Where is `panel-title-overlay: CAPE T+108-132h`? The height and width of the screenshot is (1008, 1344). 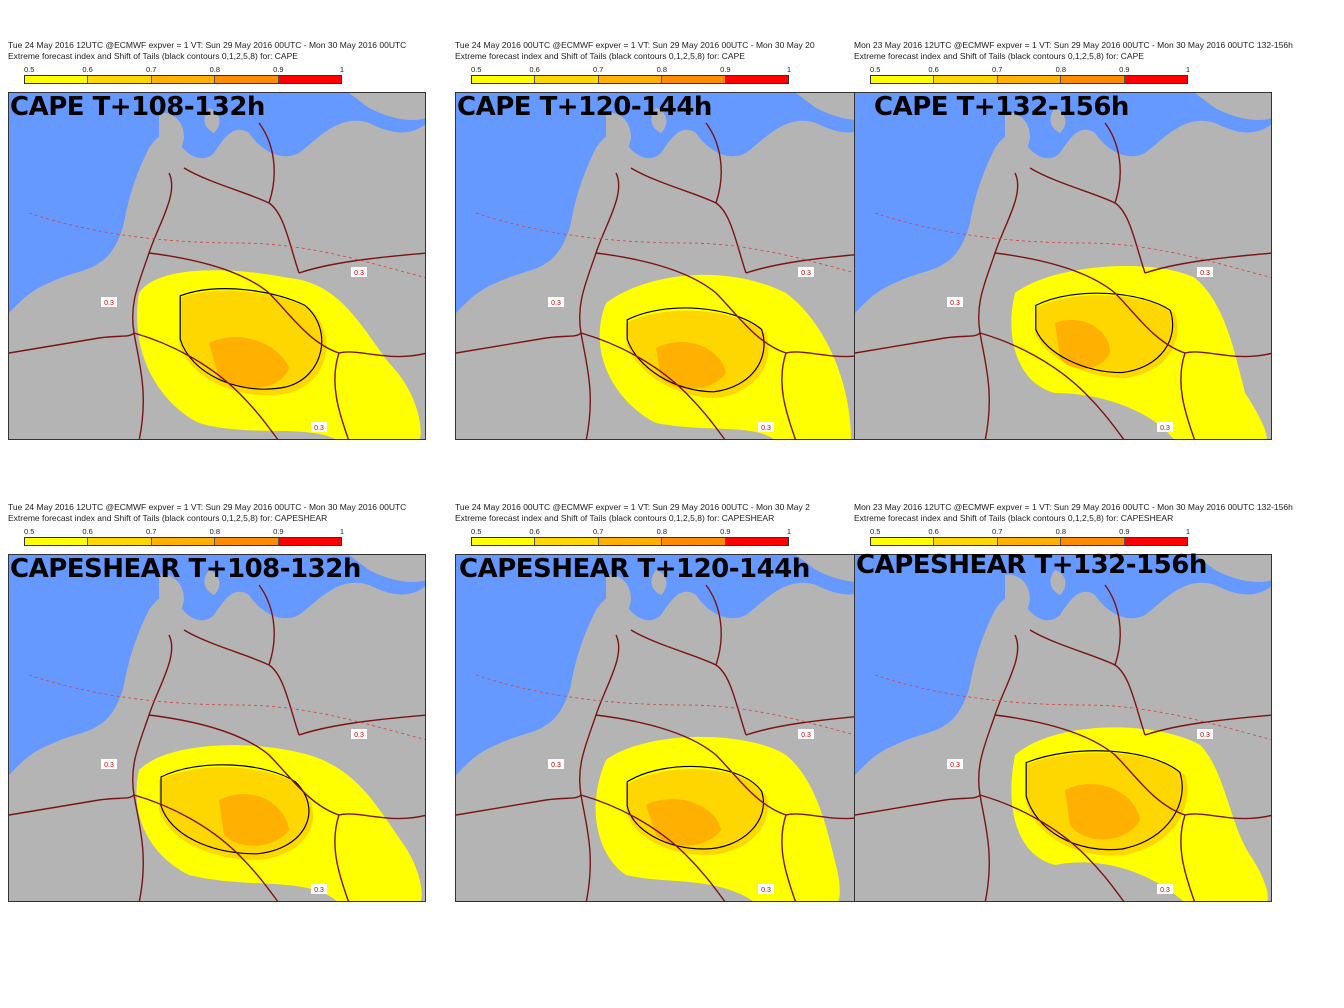
panel-title-overlay: CAPE T+108-132h is located at coordinates (137, 107).